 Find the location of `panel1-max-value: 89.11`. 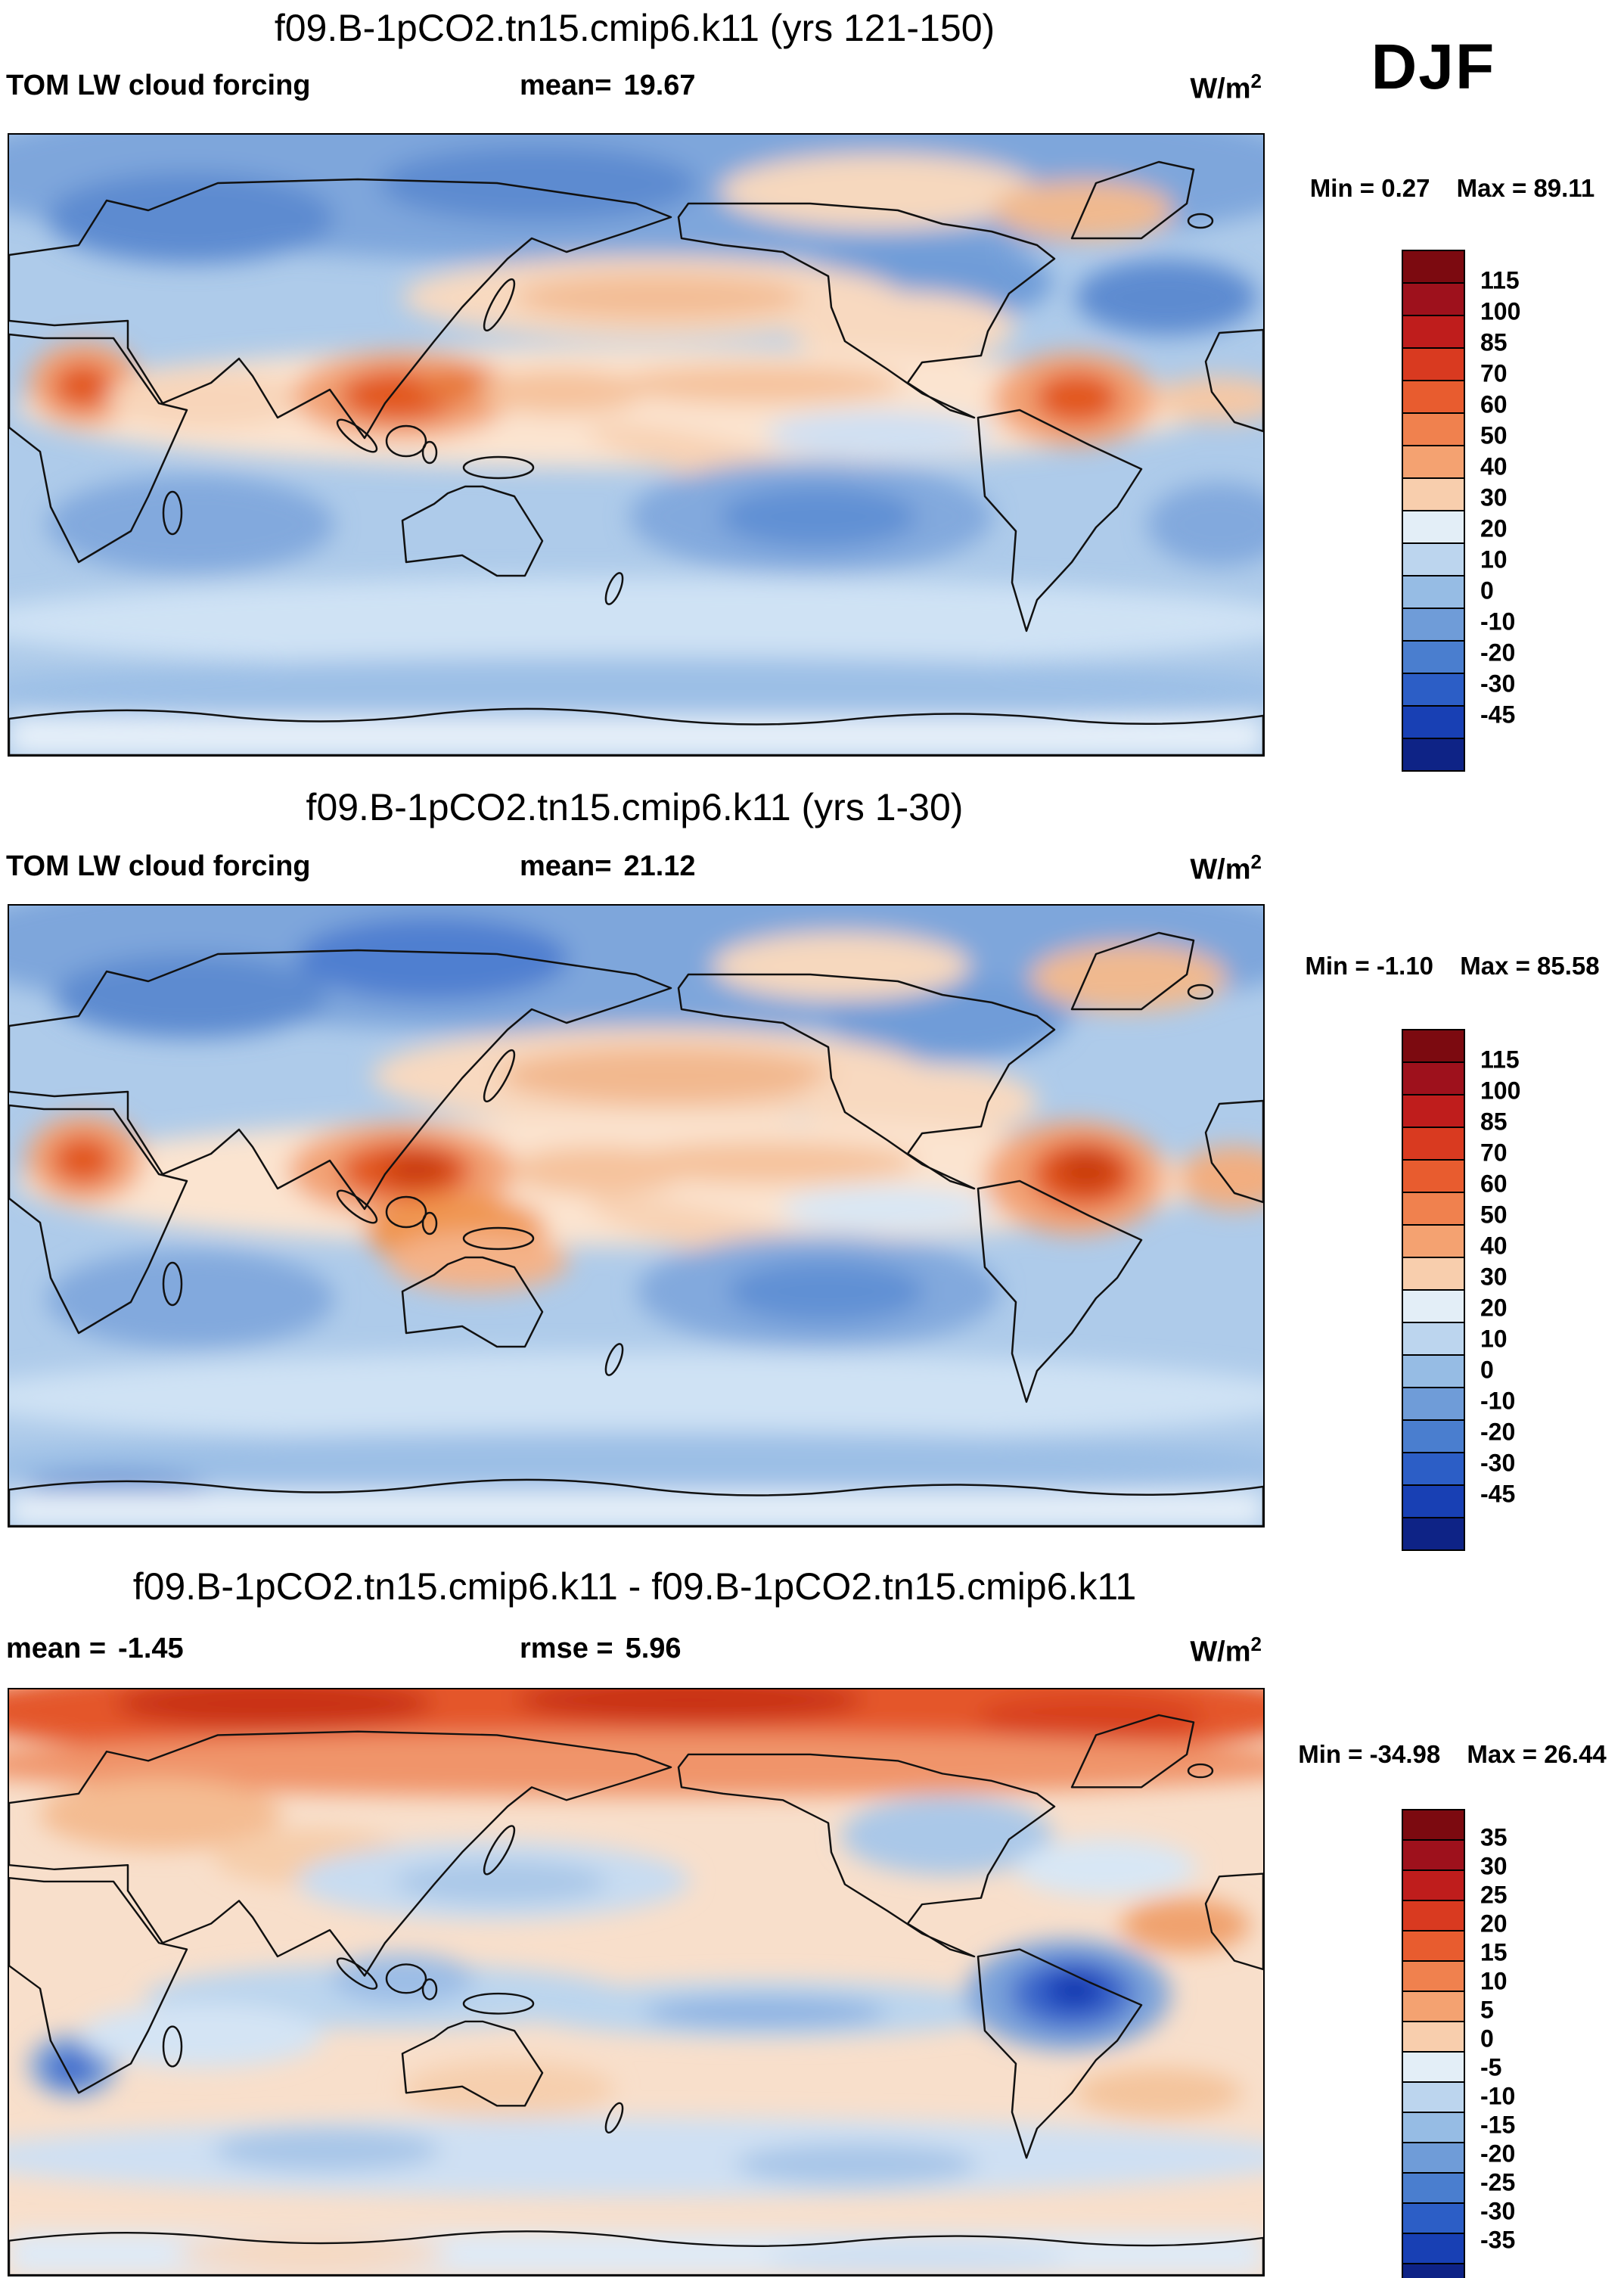

panel1-max-value: 89.11 is located at coordinates (1564, 188).